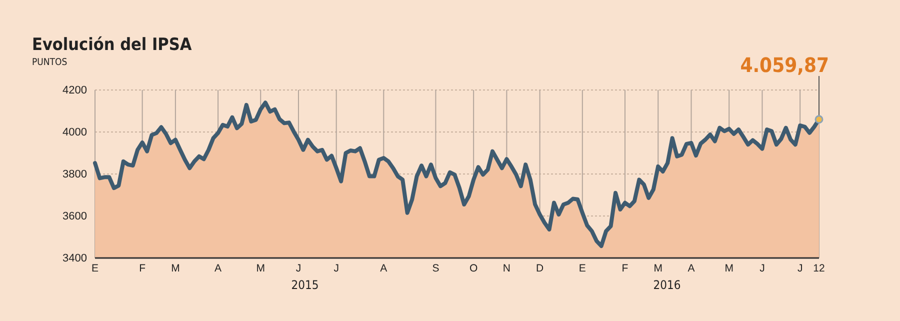 This screenshot has width=900, height=321. I want to click on y-tick-label: 3600, so click(74, 216).